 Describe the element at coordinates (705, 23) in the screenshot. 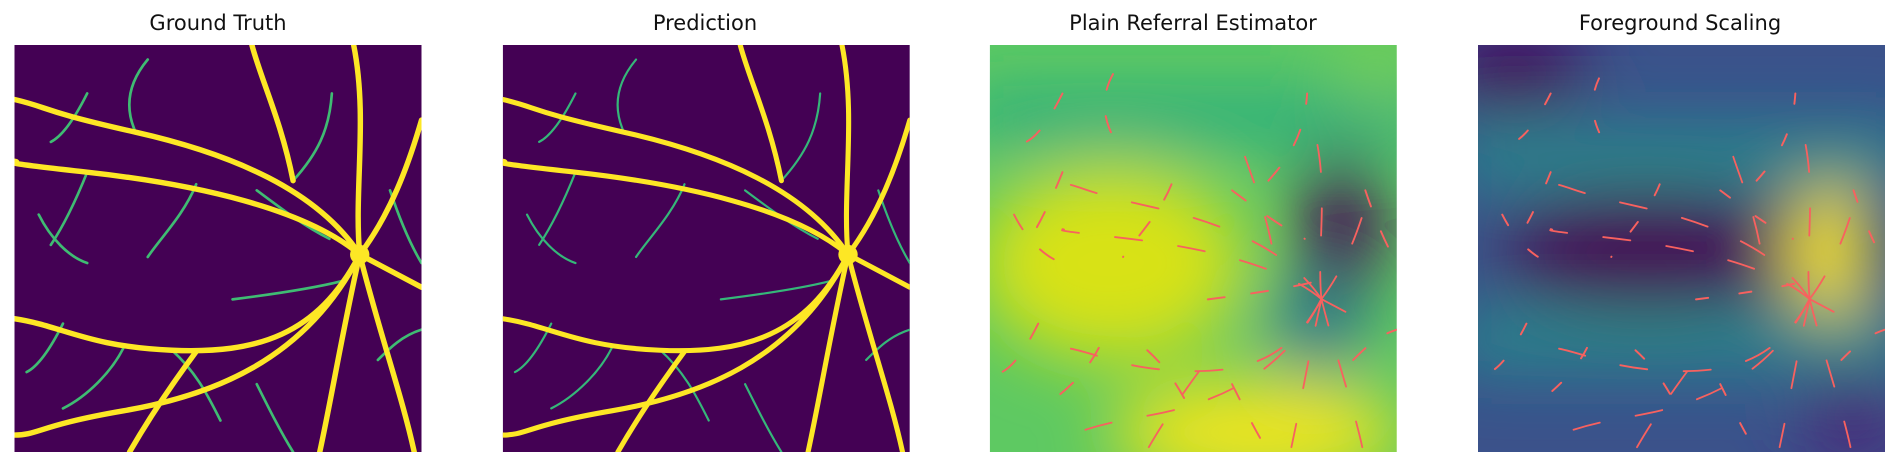

I see `panel-title: Prediction` at that location.